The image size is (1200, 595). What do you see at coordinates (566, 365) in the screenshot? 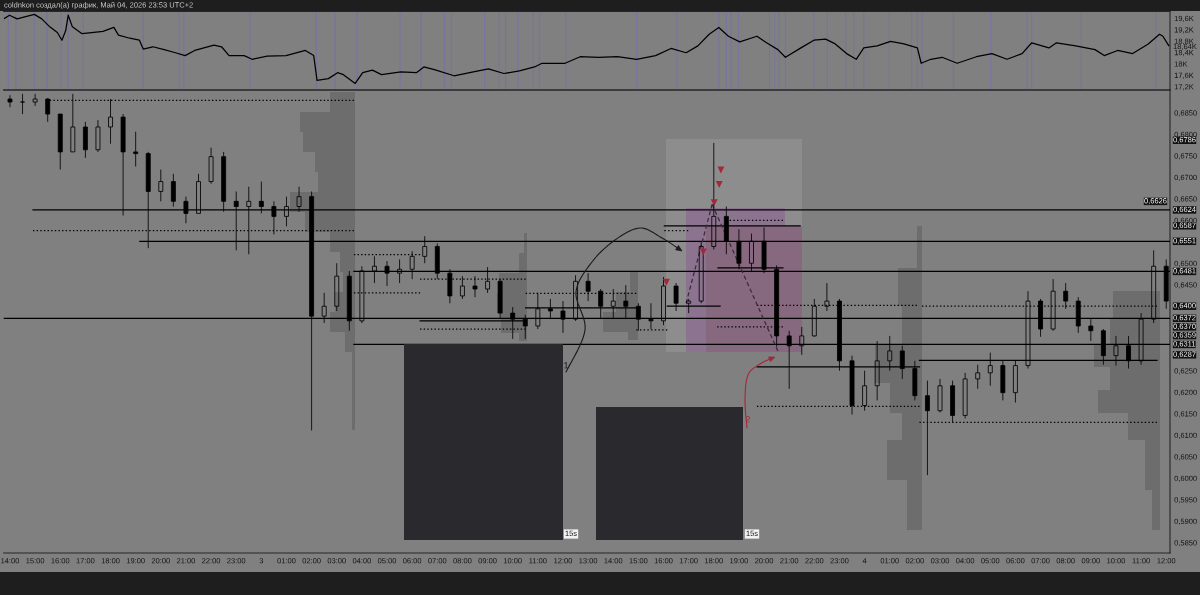
I see `annotation: 1` at bounding box center [566, 365].